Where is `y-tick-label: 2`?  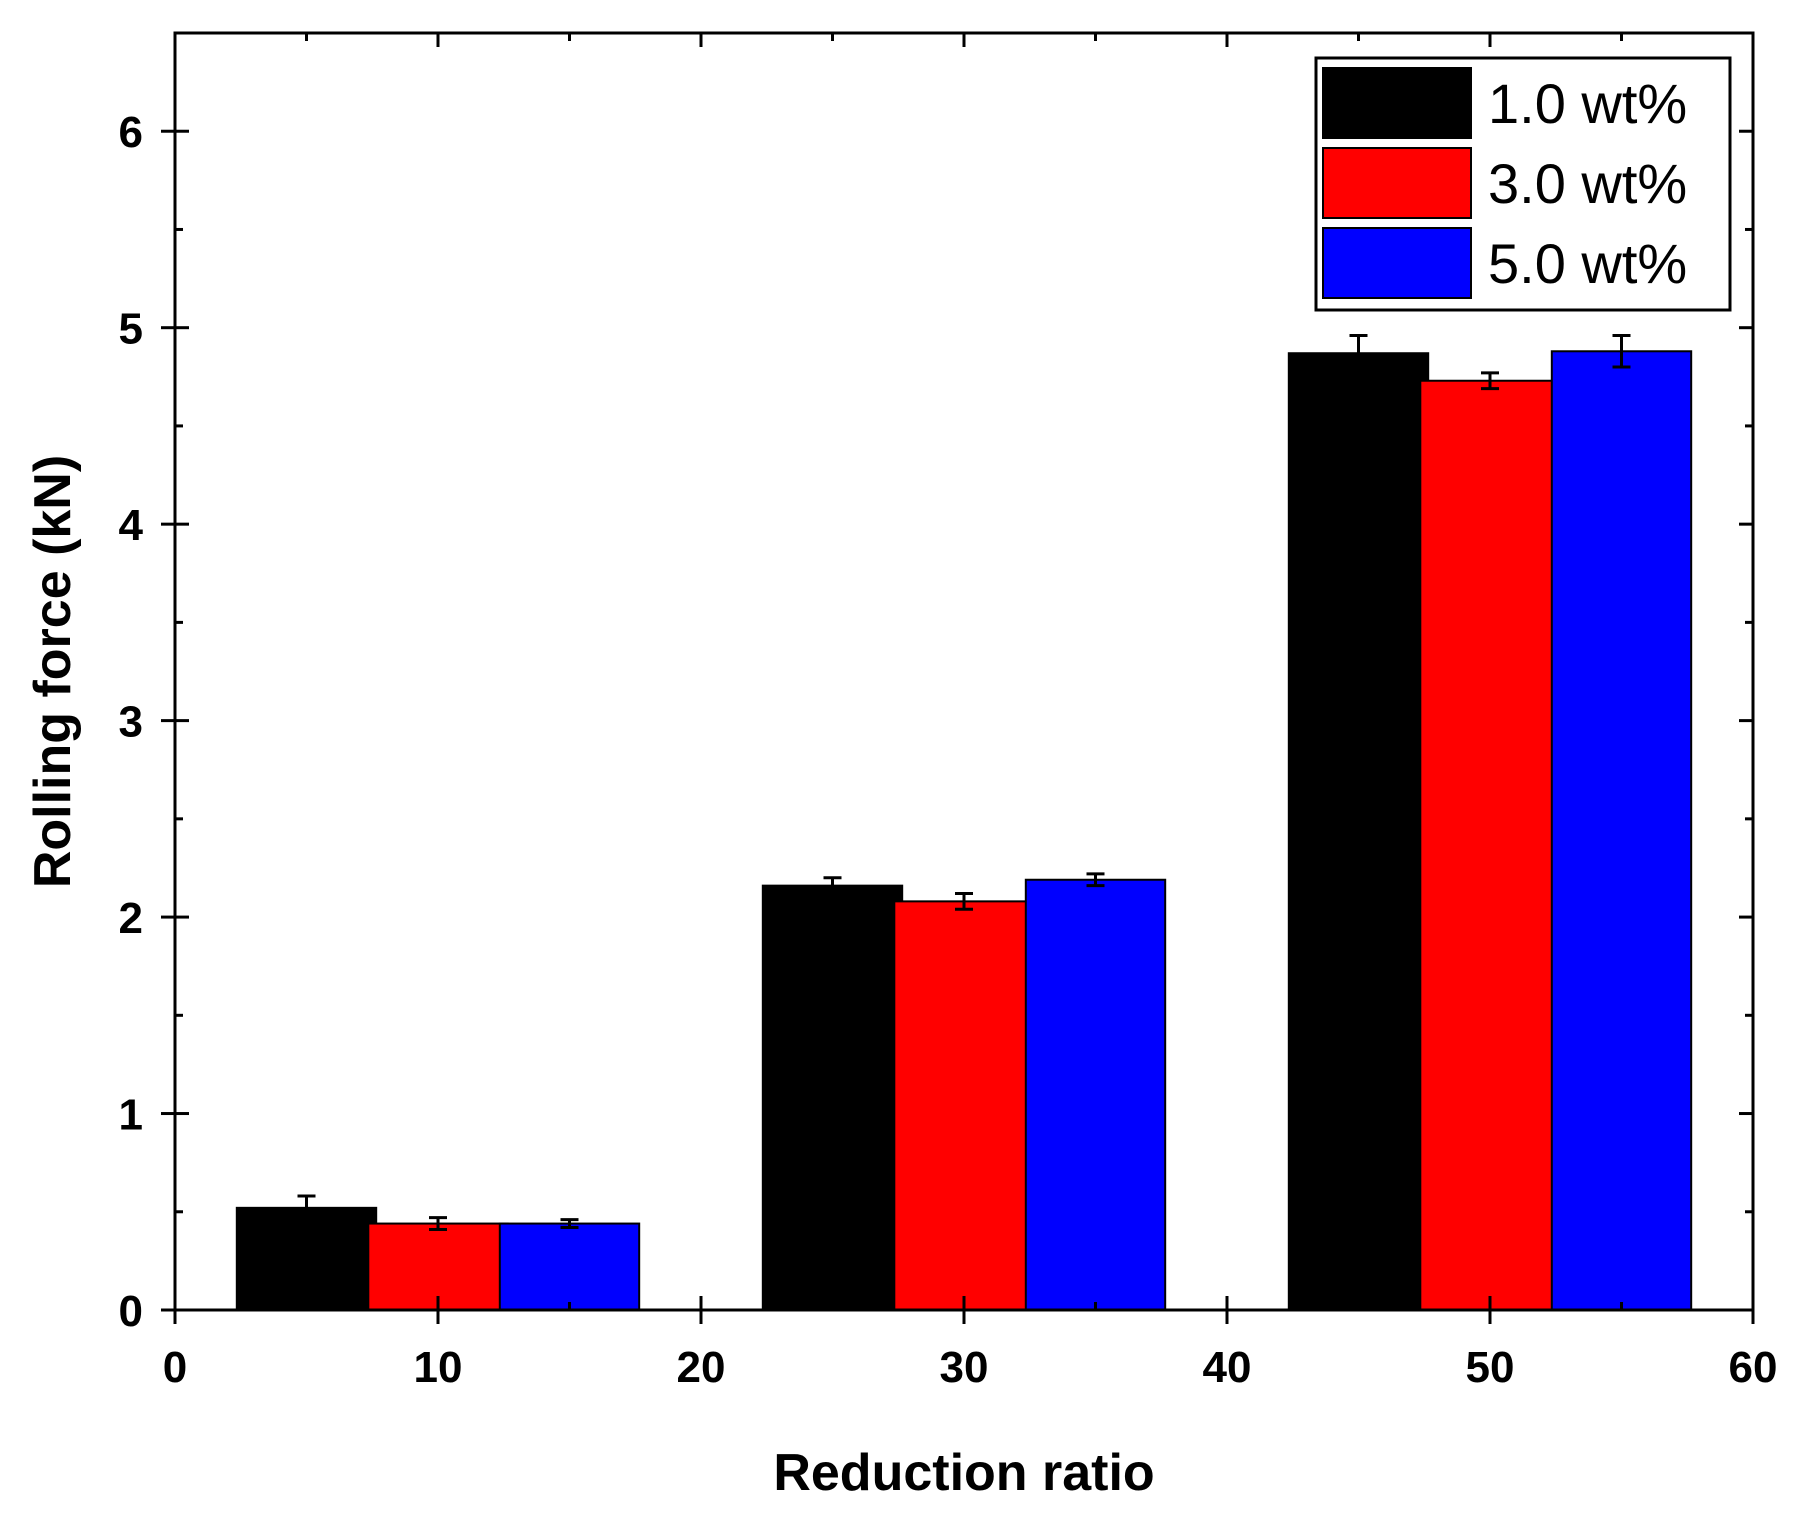 y-tick-label: 2 is located at coordinates (131, 918).